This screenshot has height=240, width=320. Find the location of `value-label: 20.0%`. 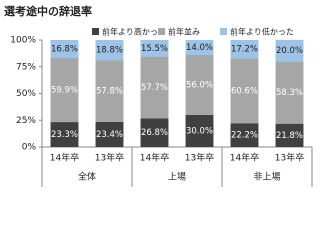

value-label: 20.0% is located at coordinates (289, 51).